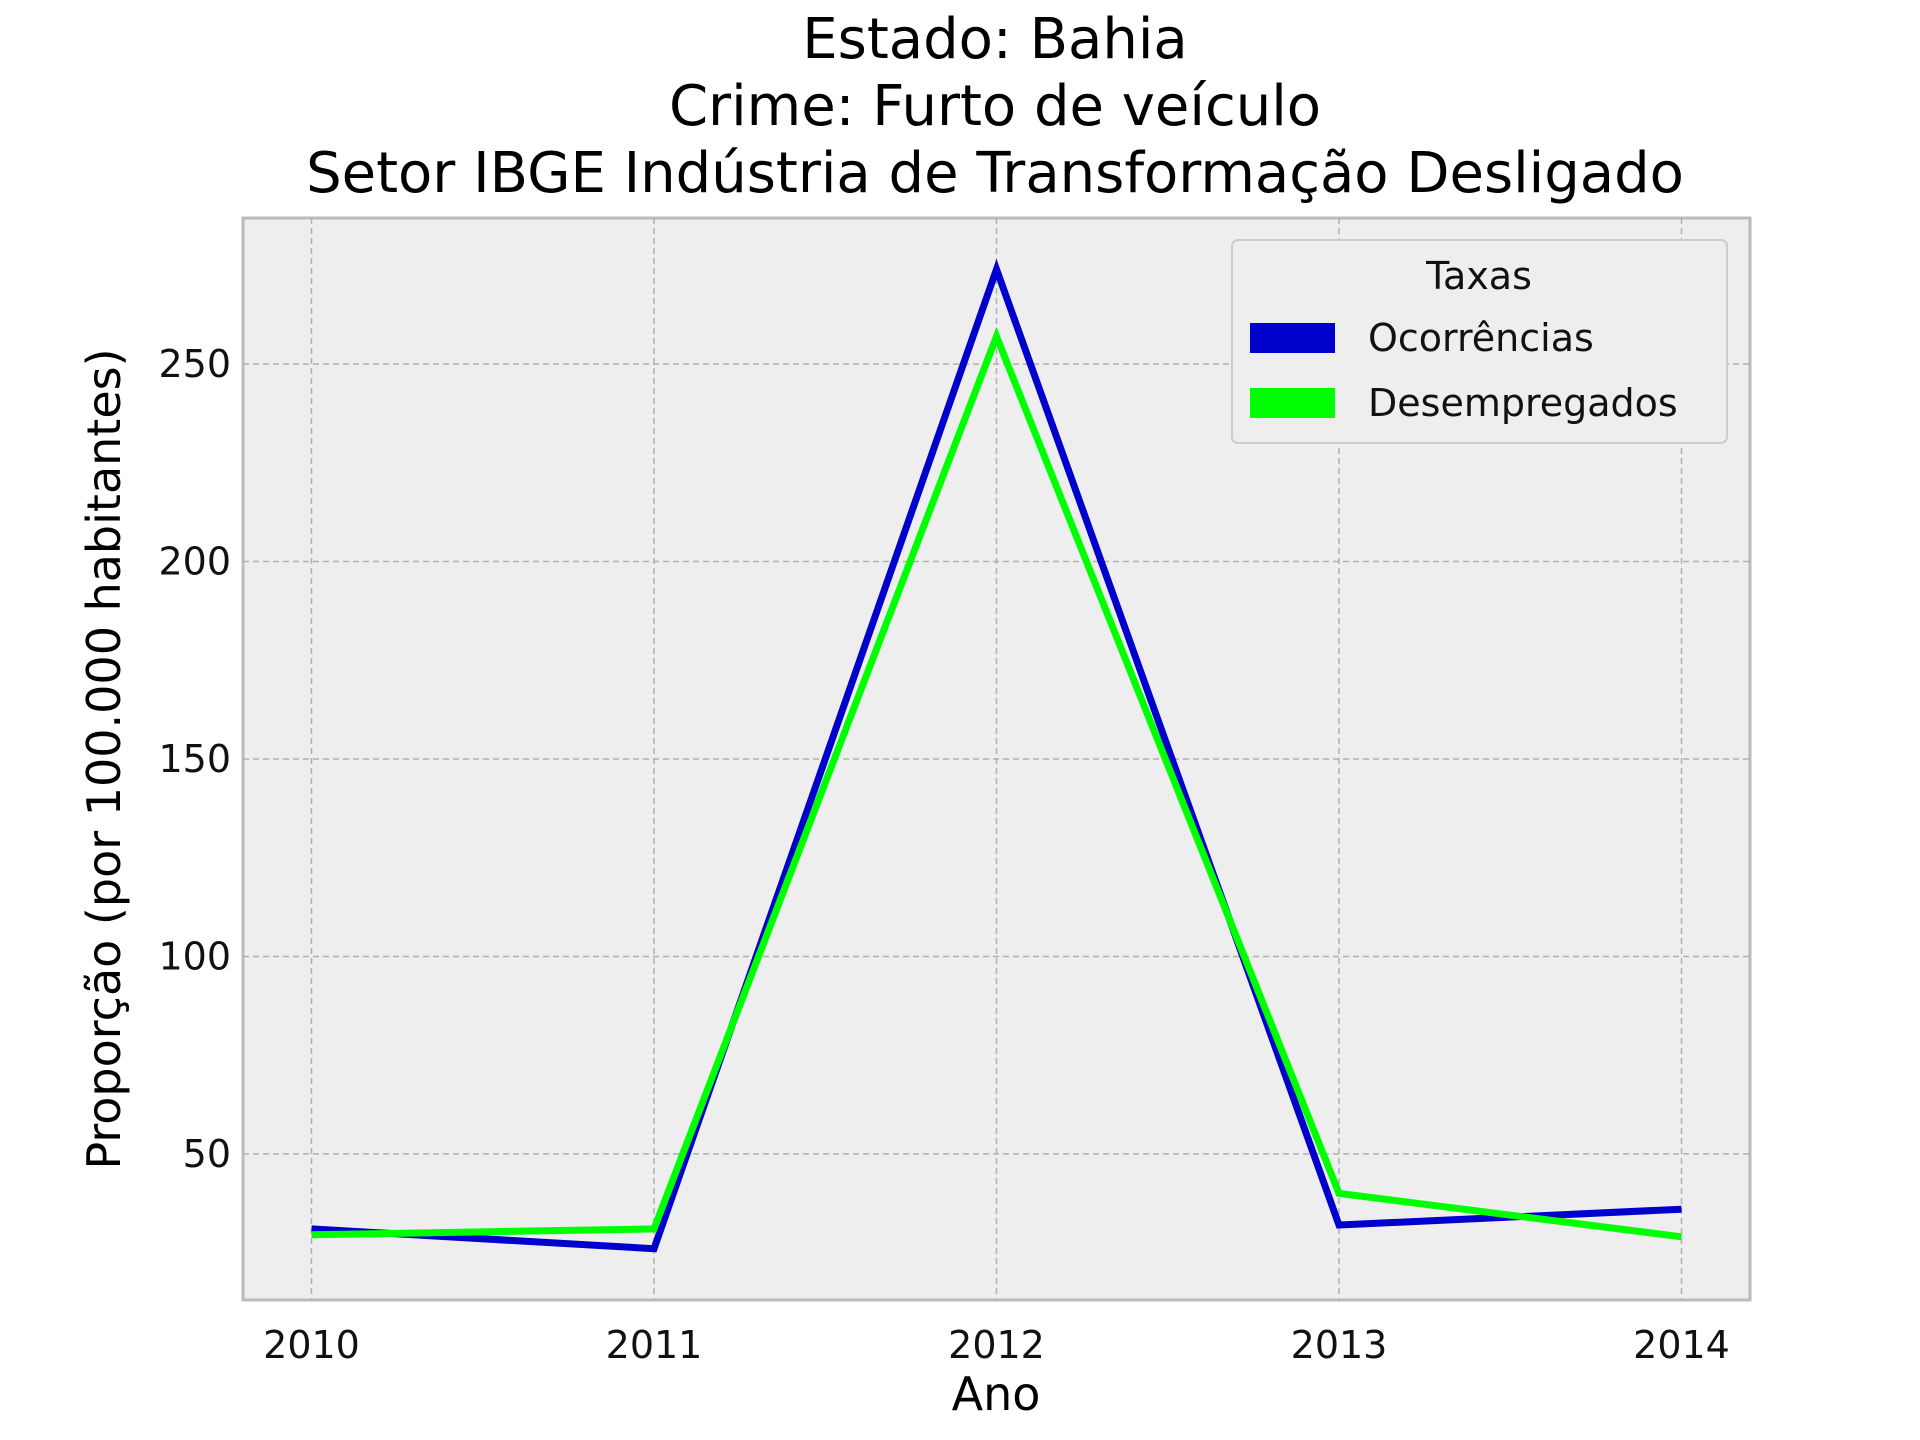 The height and width of the screenshot is (1440, 1920). What do you see at coordinates (1339, 1345) in the screenshot?
I see `x-tick-label-2013: 2013` at bounding box center [1339, 1345].